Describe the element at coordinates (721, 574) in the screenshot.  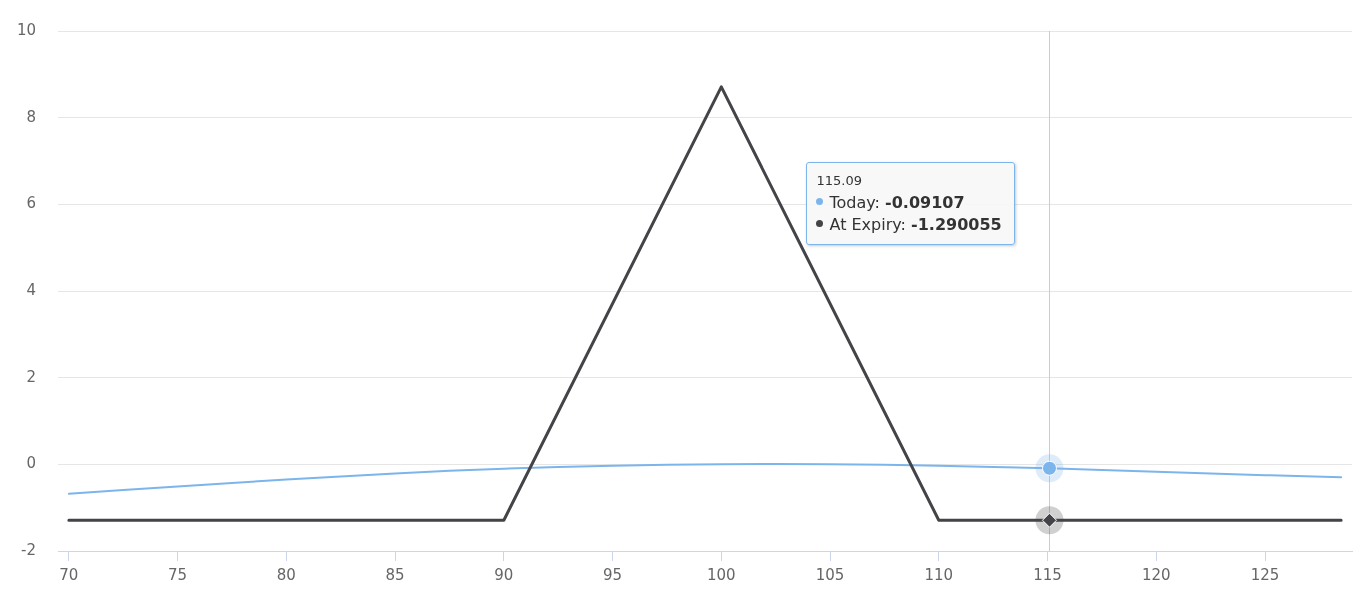
I see `x-tick-label: 100` at that location.